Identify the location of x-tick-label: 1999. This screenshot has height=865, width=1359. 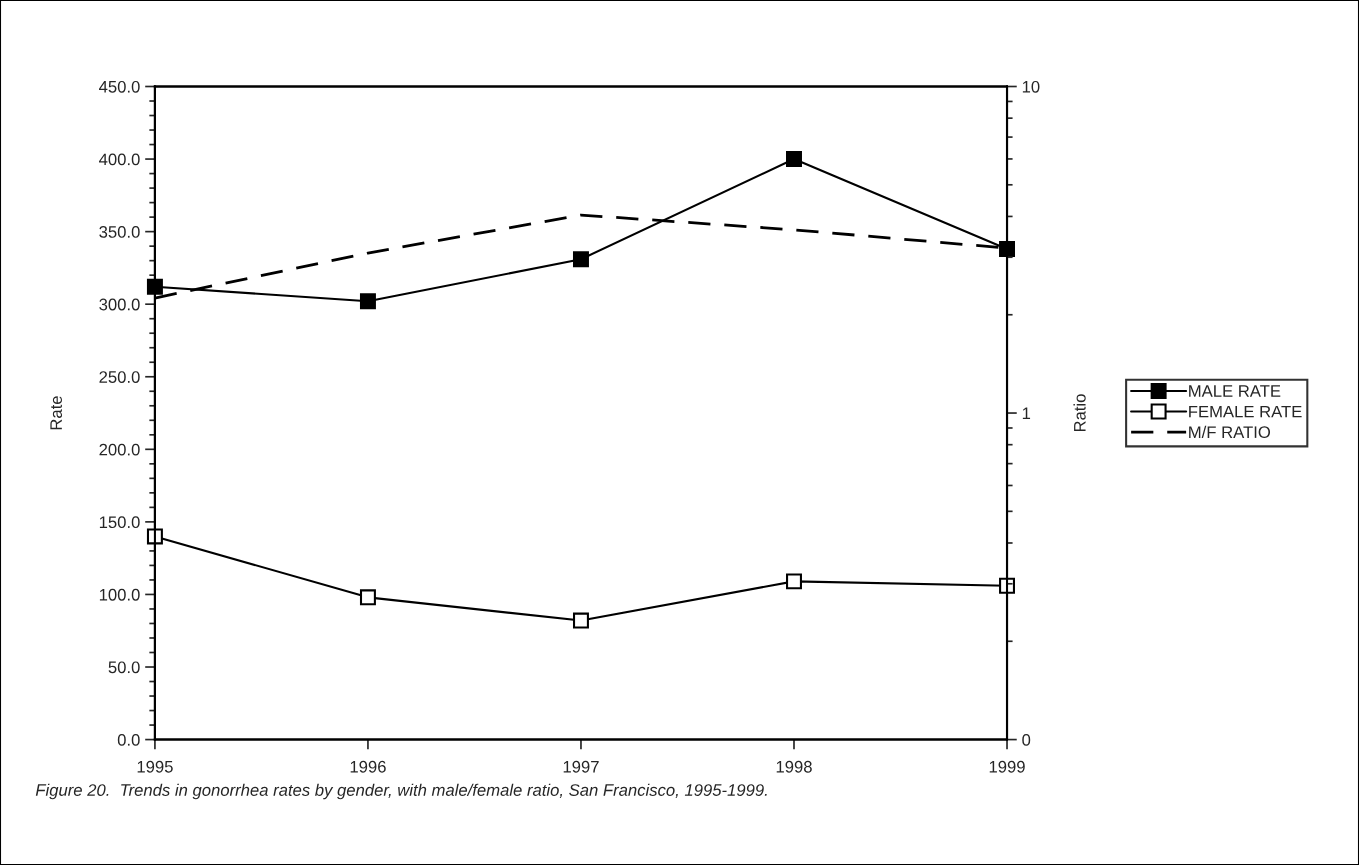
(1007, 766).